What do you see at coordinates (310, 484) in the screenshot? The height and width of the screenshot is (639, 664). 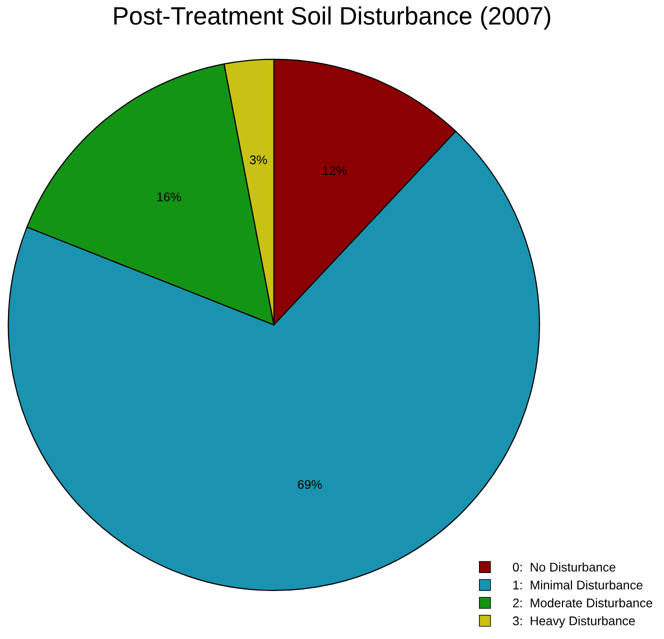 I see `data-label: 69%` at bounding box center [310, 484].